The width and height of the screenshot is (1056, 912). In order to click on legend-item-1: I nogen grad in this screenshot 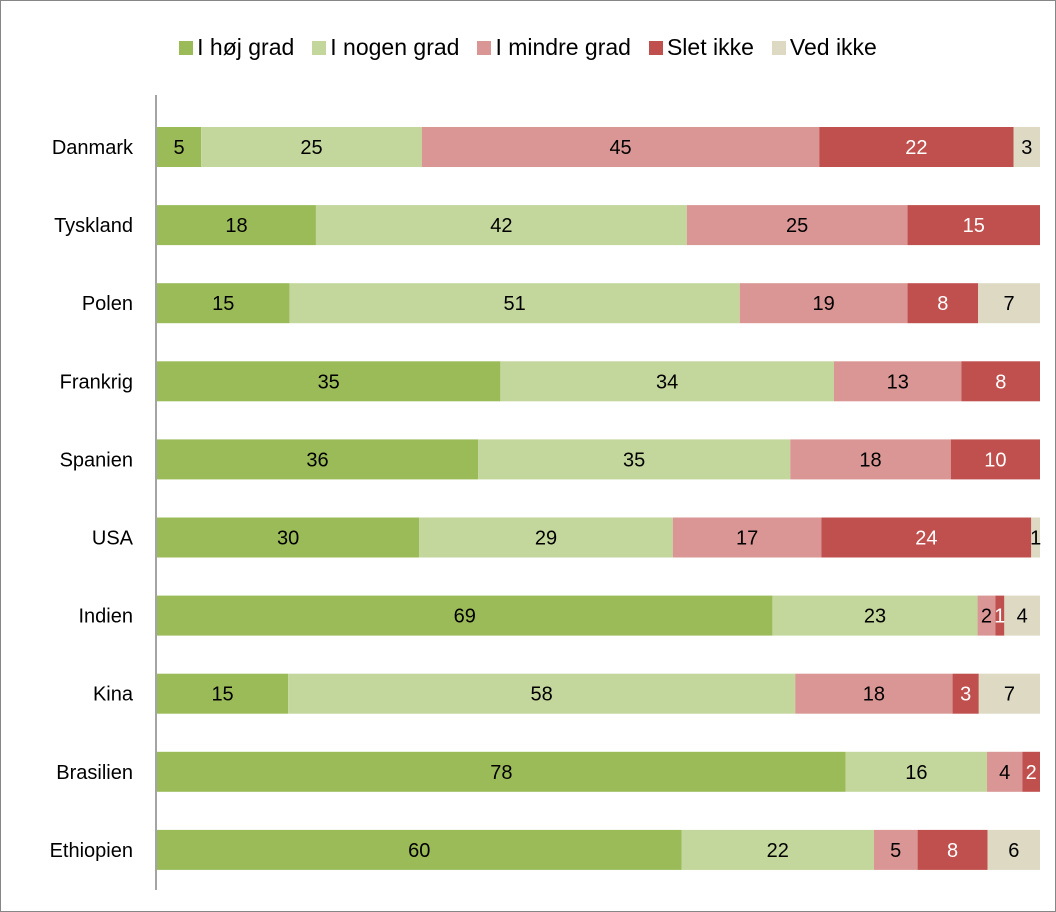, I will do `click(385, 47)`.